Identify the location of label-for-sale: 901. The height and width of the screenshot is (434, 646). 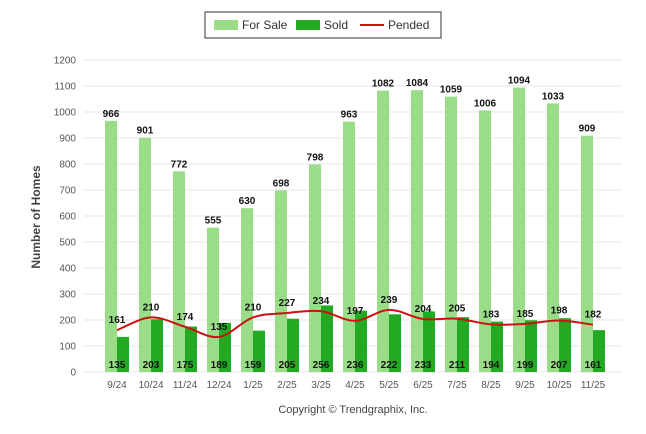
(145, 131).